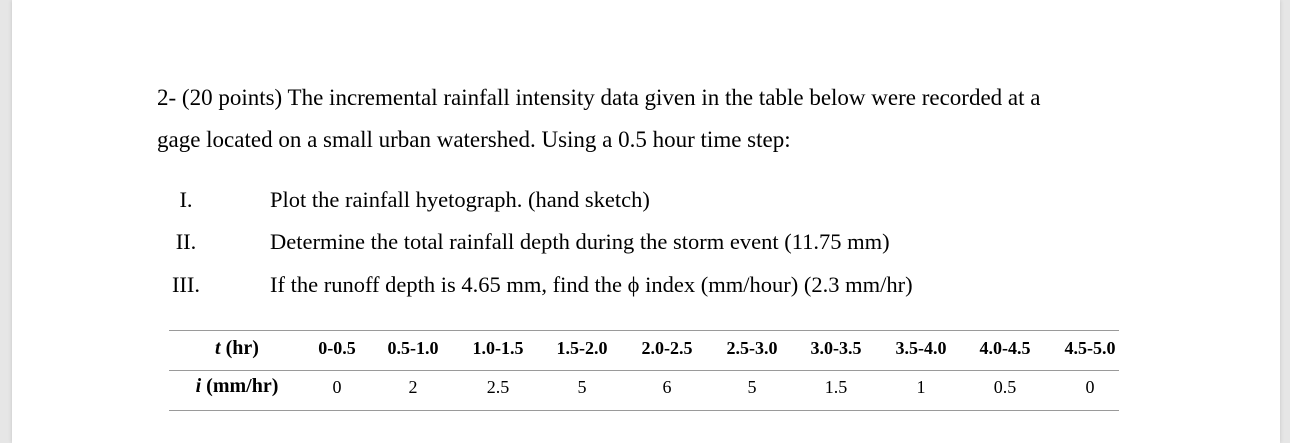 The image size is (1290, 443). Describe the element at coordinates (186, 199) in the screenshot. I see `item-number-1: I.` at that location.